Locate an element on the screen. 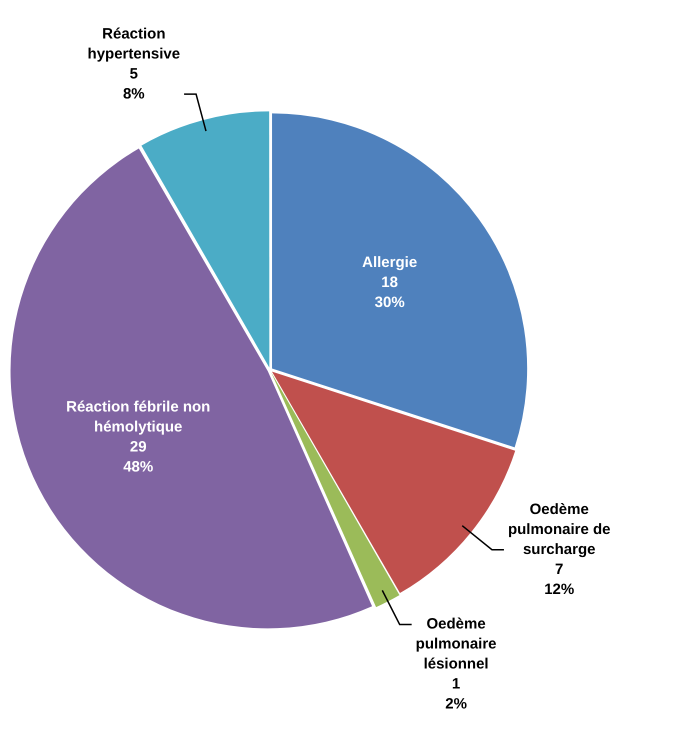  data-label: 5 8% is located at coordinates (133, 83).